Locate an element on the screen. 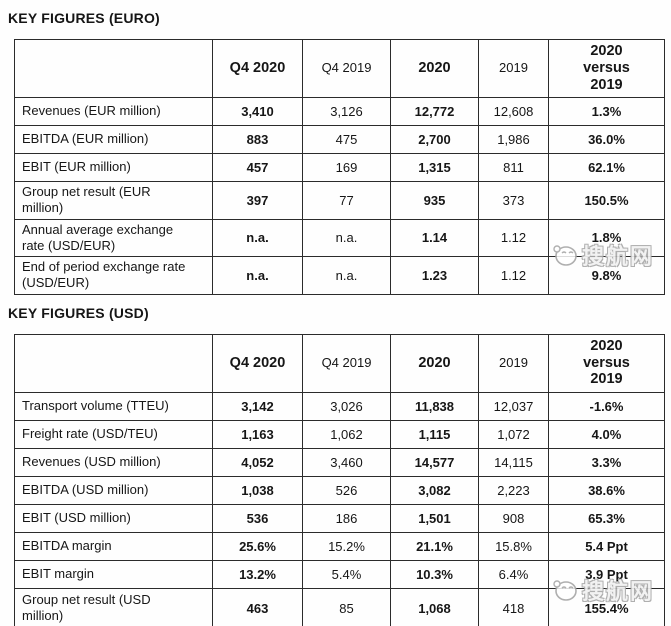  table-row: EBIT (USD million) 536 186 1,501 908 65.3% is located at coordinates (339, 518).